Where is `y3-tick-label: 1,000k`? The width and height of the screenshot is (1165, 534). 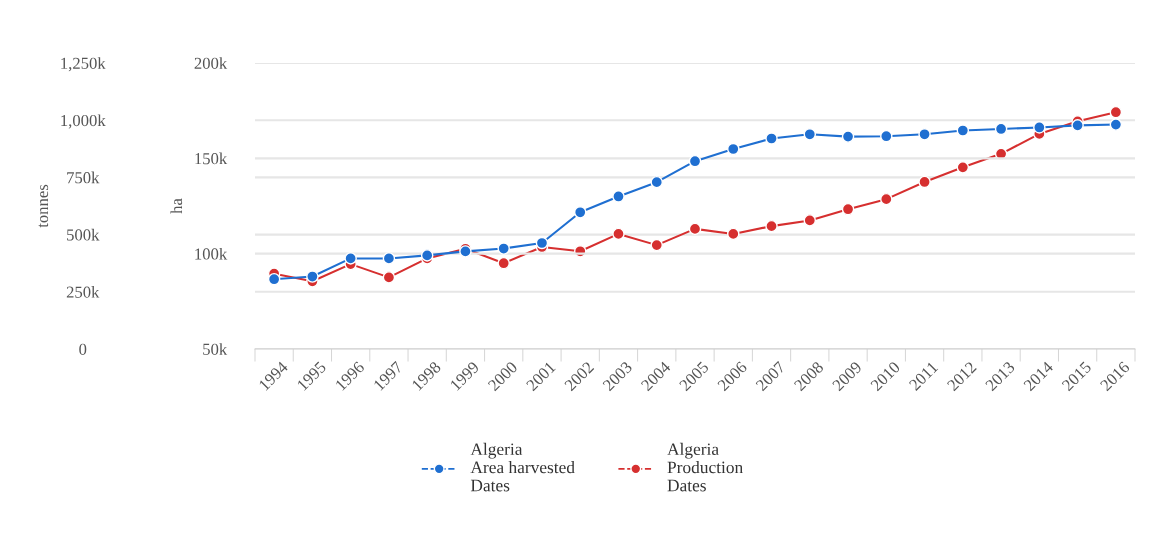 y3-tick-label: 1,000k is located at coordinates (83, 121).